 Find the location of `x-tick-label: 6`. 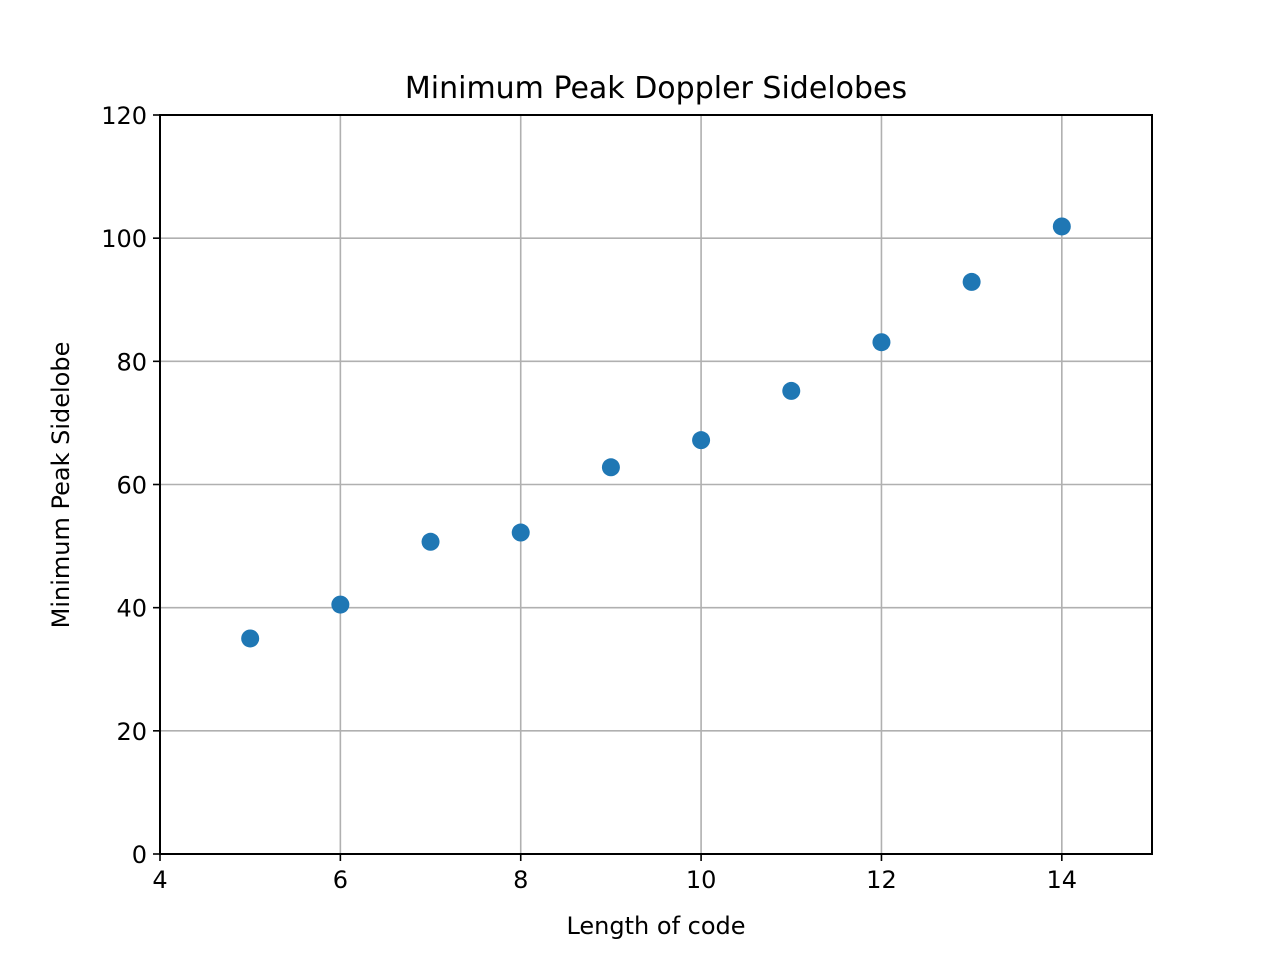

x-tick-label: 6 is located at coordinates (340, 880).